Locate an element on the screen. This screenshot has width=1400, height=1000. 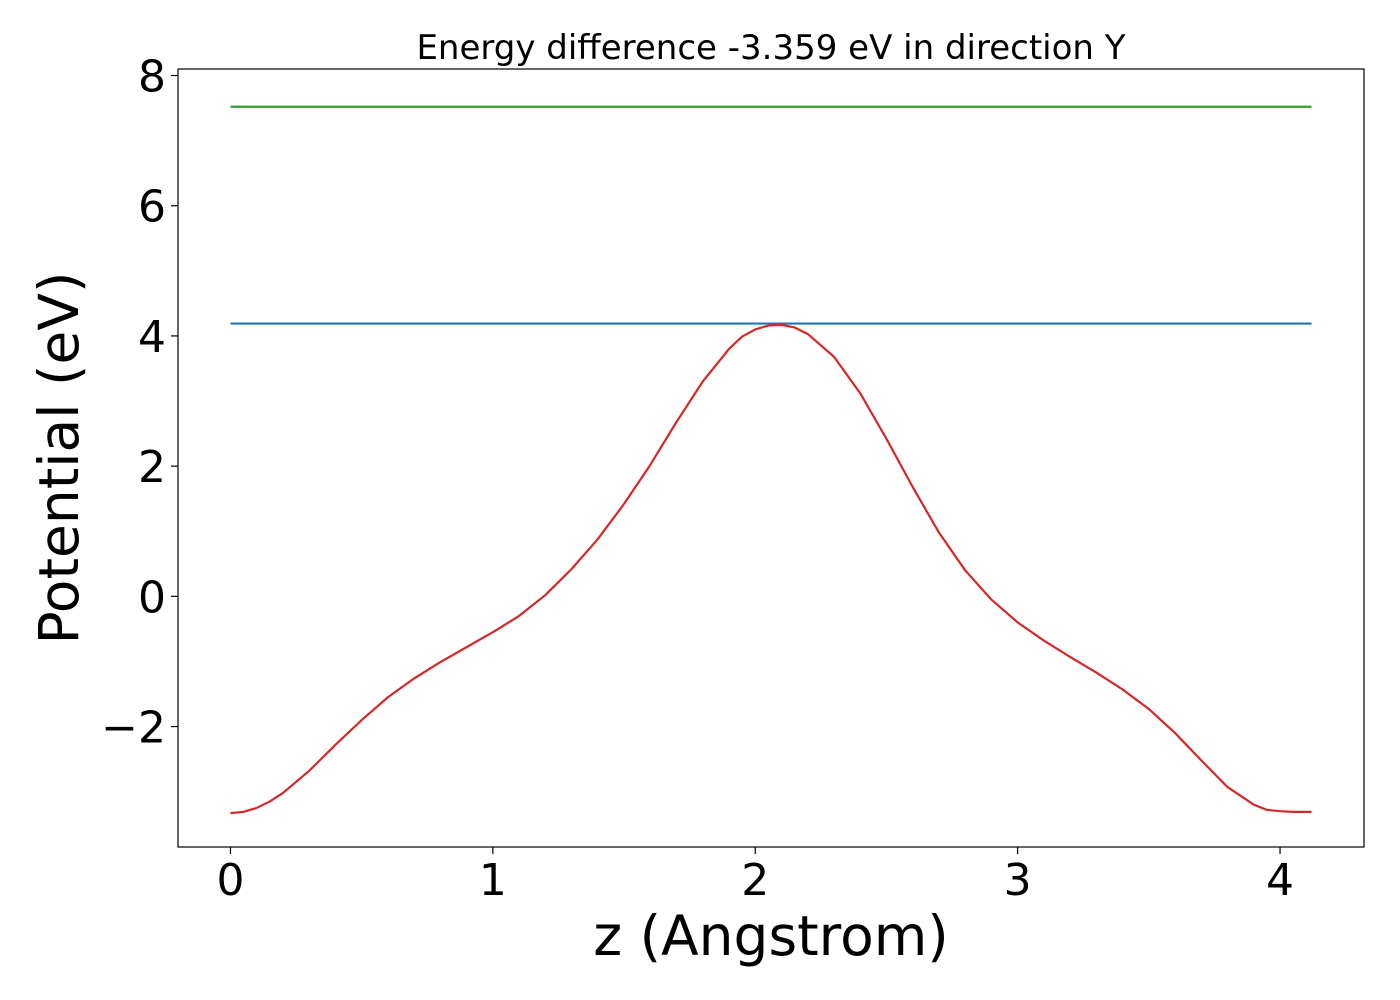
x-axis: 0 1 2 3 4 is located at coordinates (755, 876).